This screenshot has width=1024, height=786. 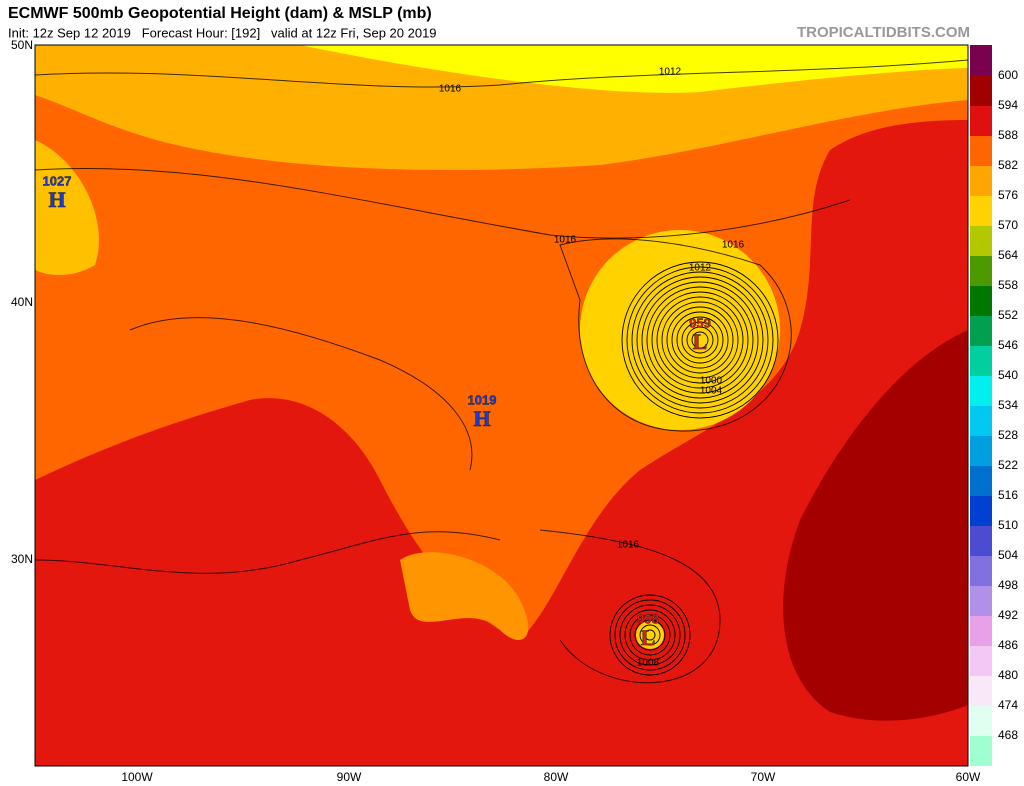 What do you see at coordinates (464, 596) in the screenshot?
I see `height-fill-582b` at bounding box center [464, 596].